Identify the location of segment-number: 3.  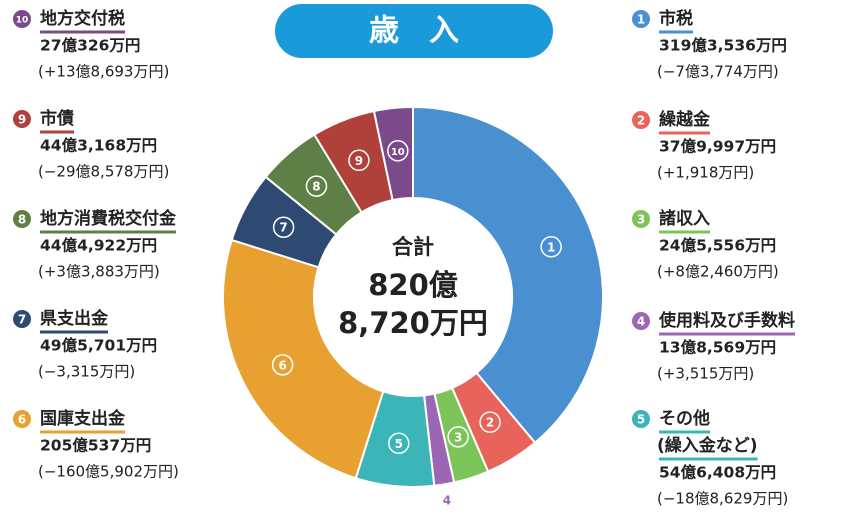
(458, 437).